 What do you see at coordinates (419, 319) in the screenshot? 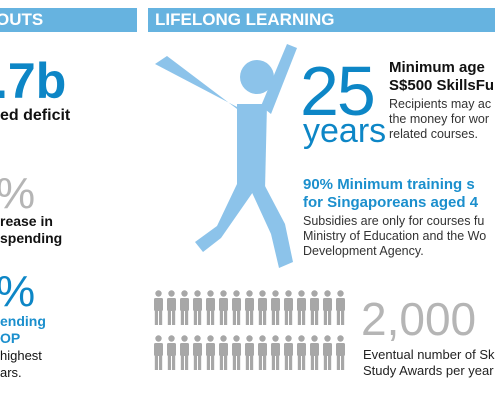
I see `awards-number: 2,000` at bounding box center [419, 319].